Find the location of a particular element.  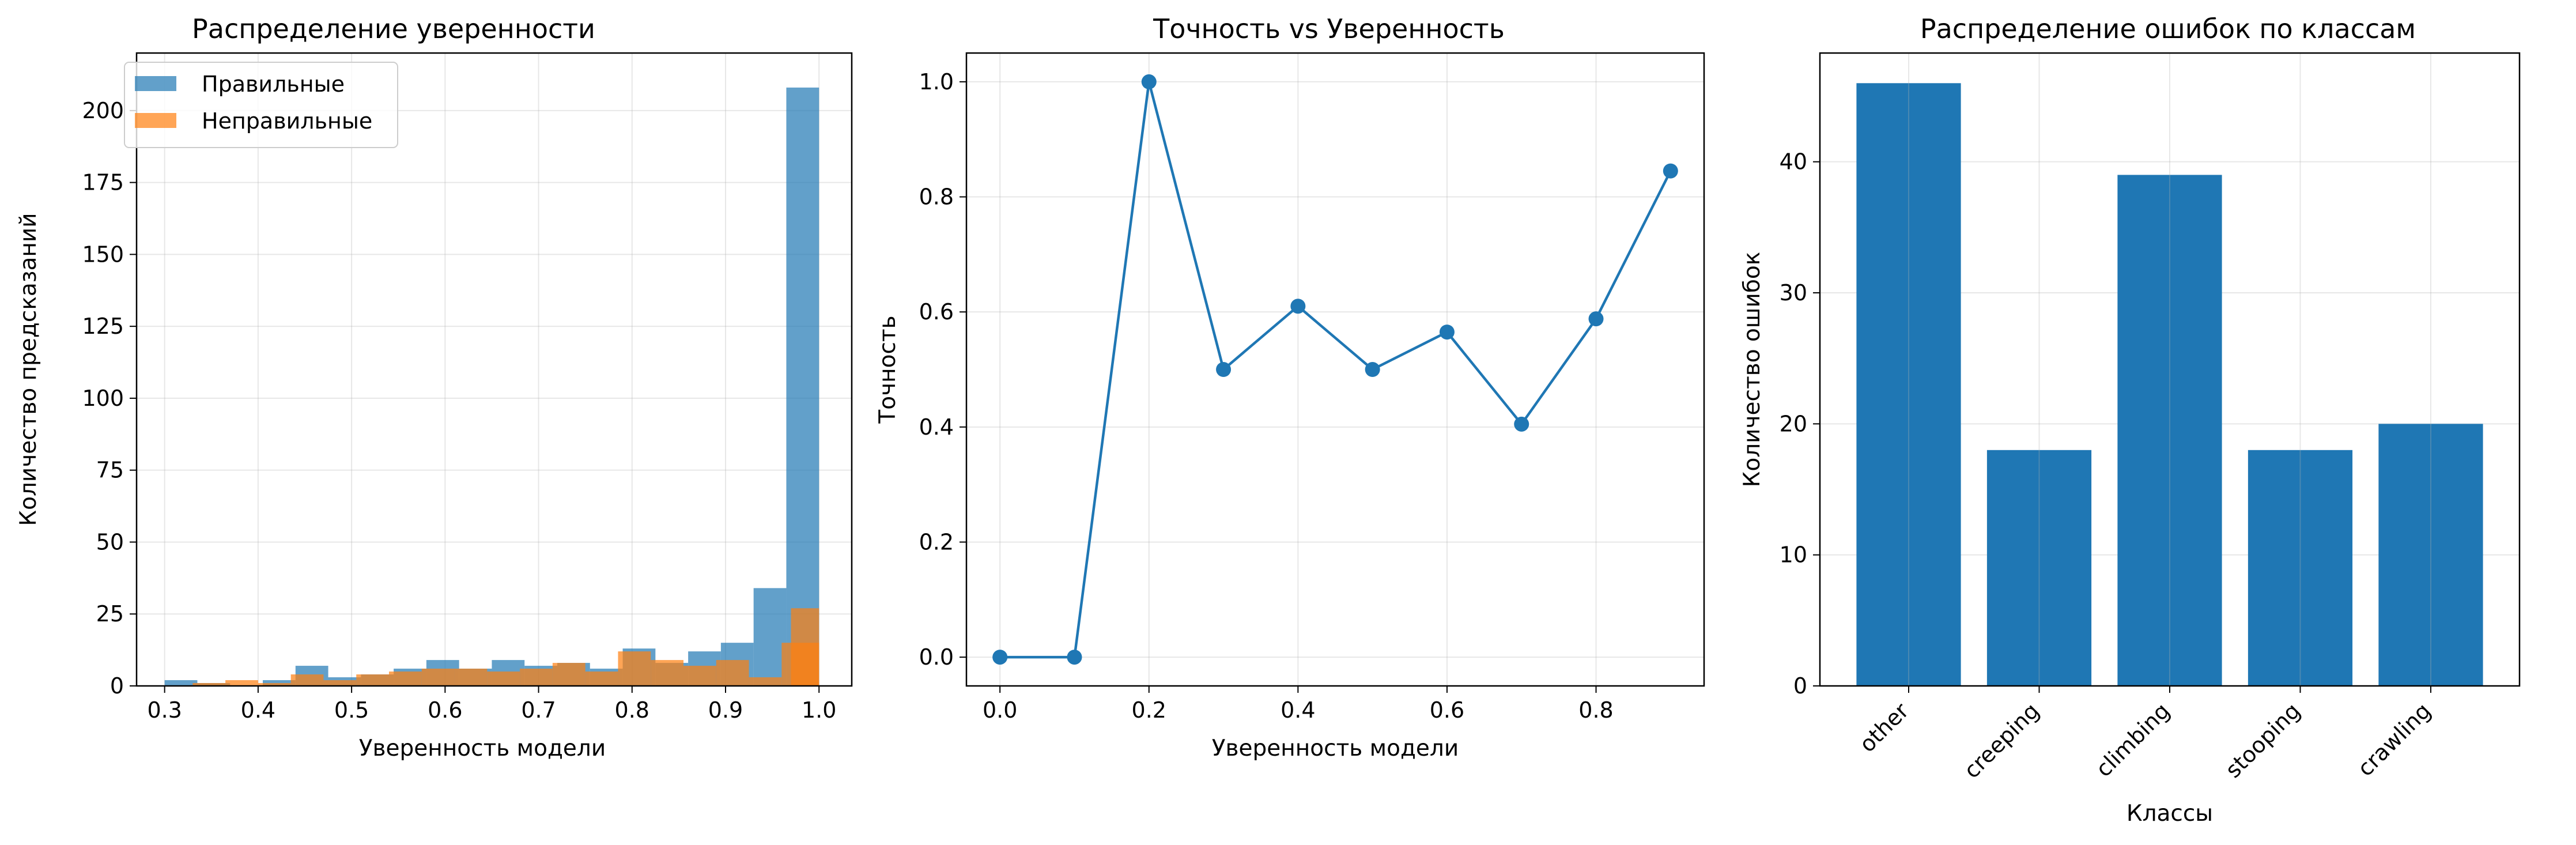

legend-swatch-incorrect is located at coordinates (155, 120).